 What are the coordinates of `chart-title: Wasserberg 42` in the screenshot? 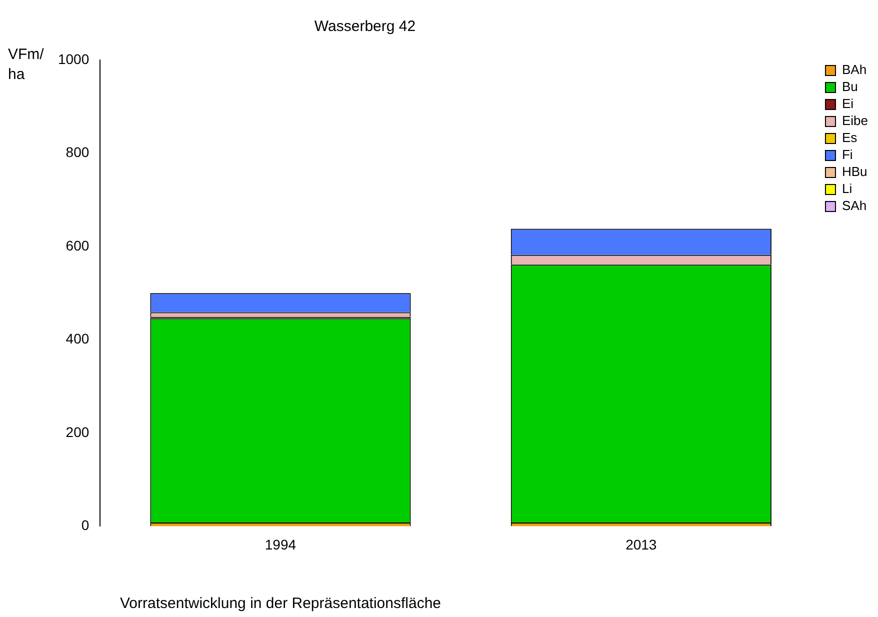 It's located at (365, 26).